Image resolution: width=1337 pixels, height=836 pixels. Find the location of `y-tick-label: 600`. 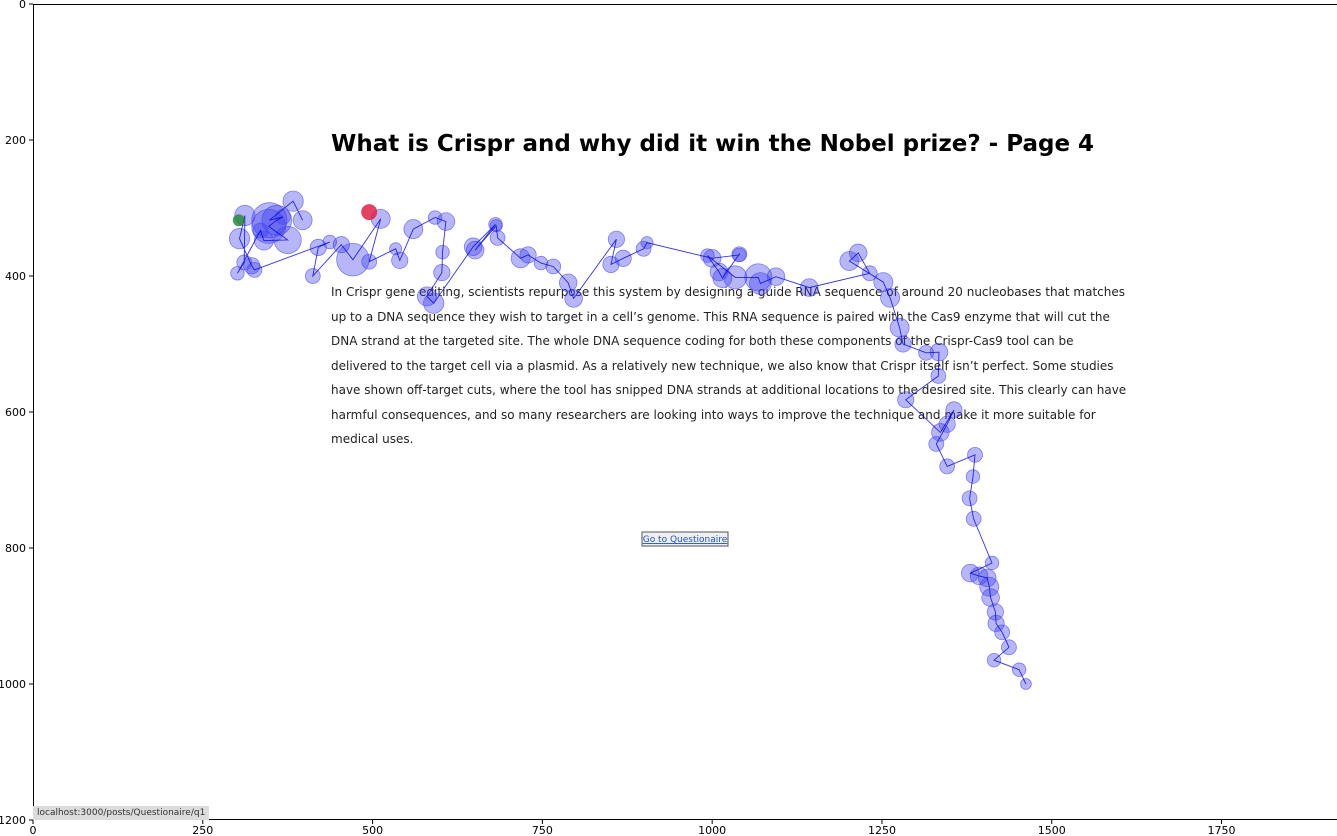

y-tick-label: 600 is located at coordinates (15, 412).